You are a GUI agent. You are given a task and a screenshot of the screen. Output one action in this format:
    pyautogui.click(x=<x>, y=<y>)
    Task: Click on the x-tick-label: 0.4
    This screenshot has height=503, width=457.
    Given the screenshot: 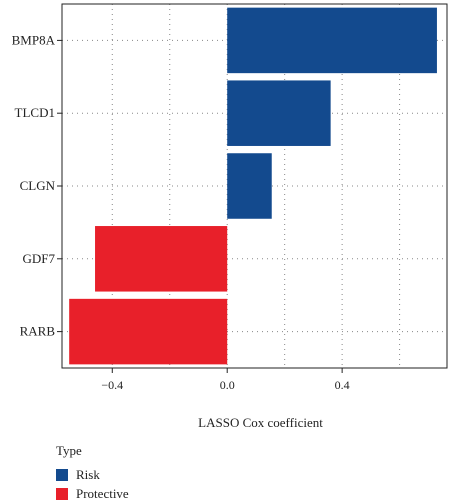 What is the action you would take?
    pyautogui.click(x=342, y=385)
    